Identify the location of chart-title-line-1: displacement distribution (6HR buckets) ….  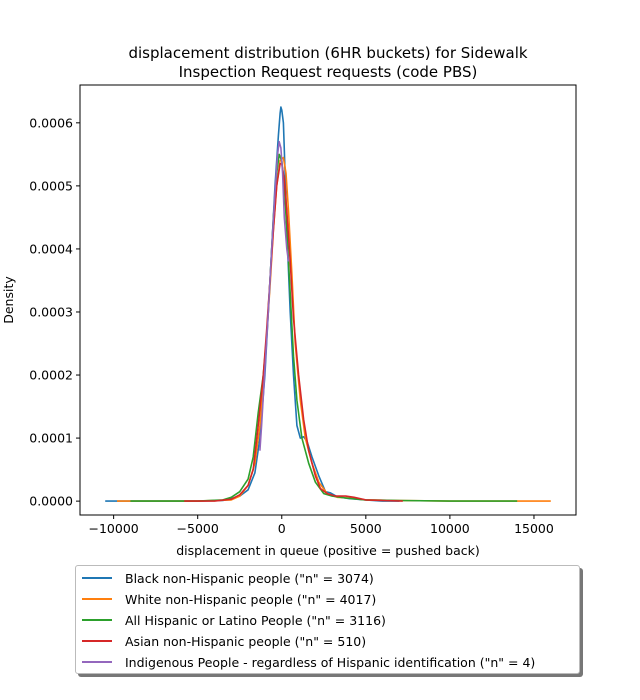
(327, 53).